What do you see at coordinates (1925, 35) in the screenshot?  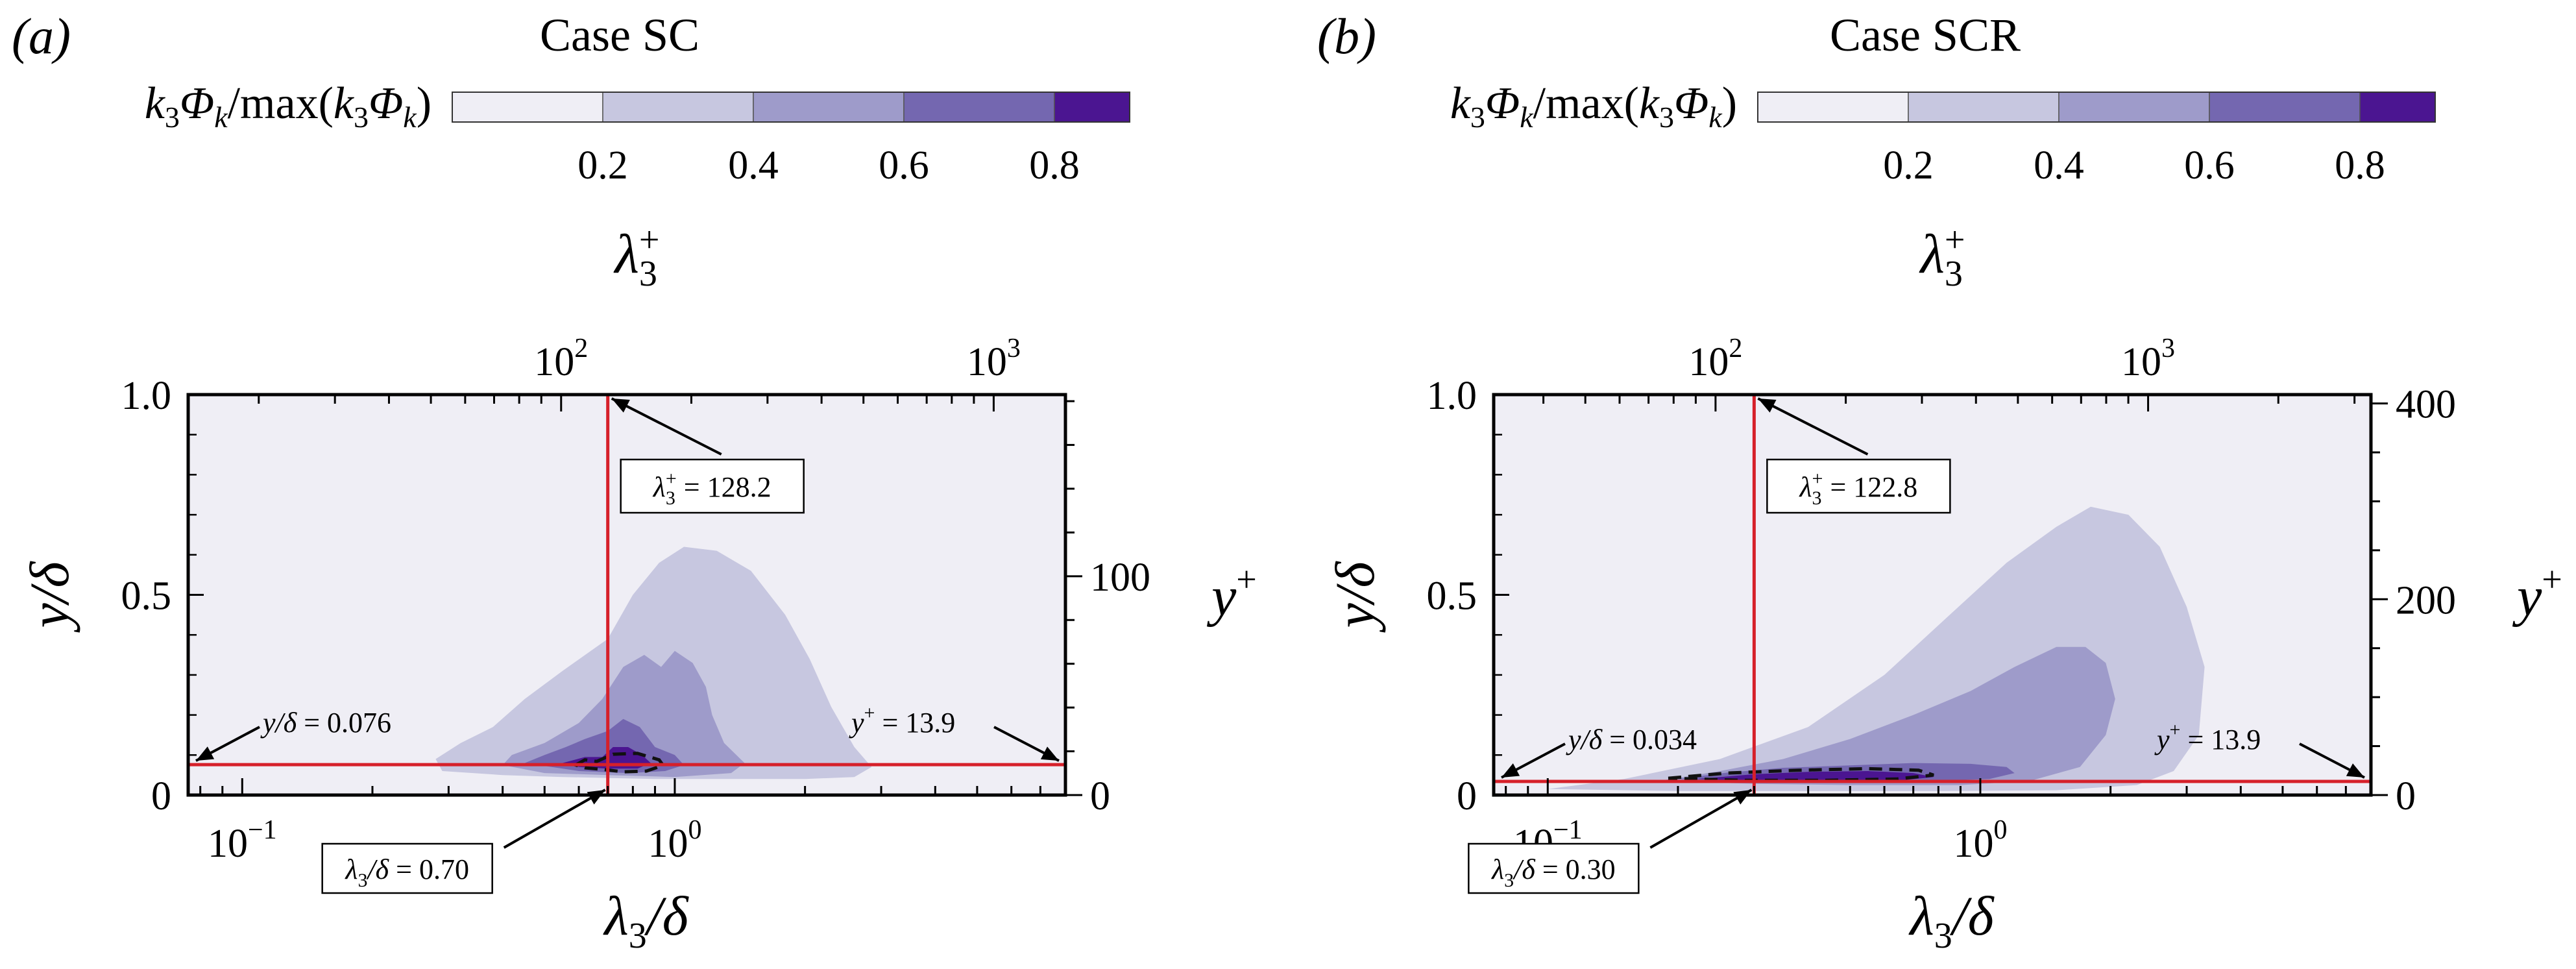 I see `case-title: Case SCR` at bounding box center [1925, 35].